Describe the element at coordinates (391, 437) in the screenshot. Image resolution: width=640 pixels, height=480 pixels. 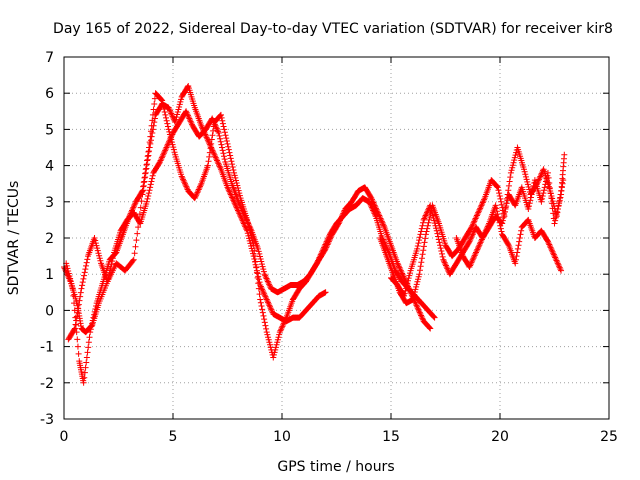
I see `x-tick-label: 15` at that location.